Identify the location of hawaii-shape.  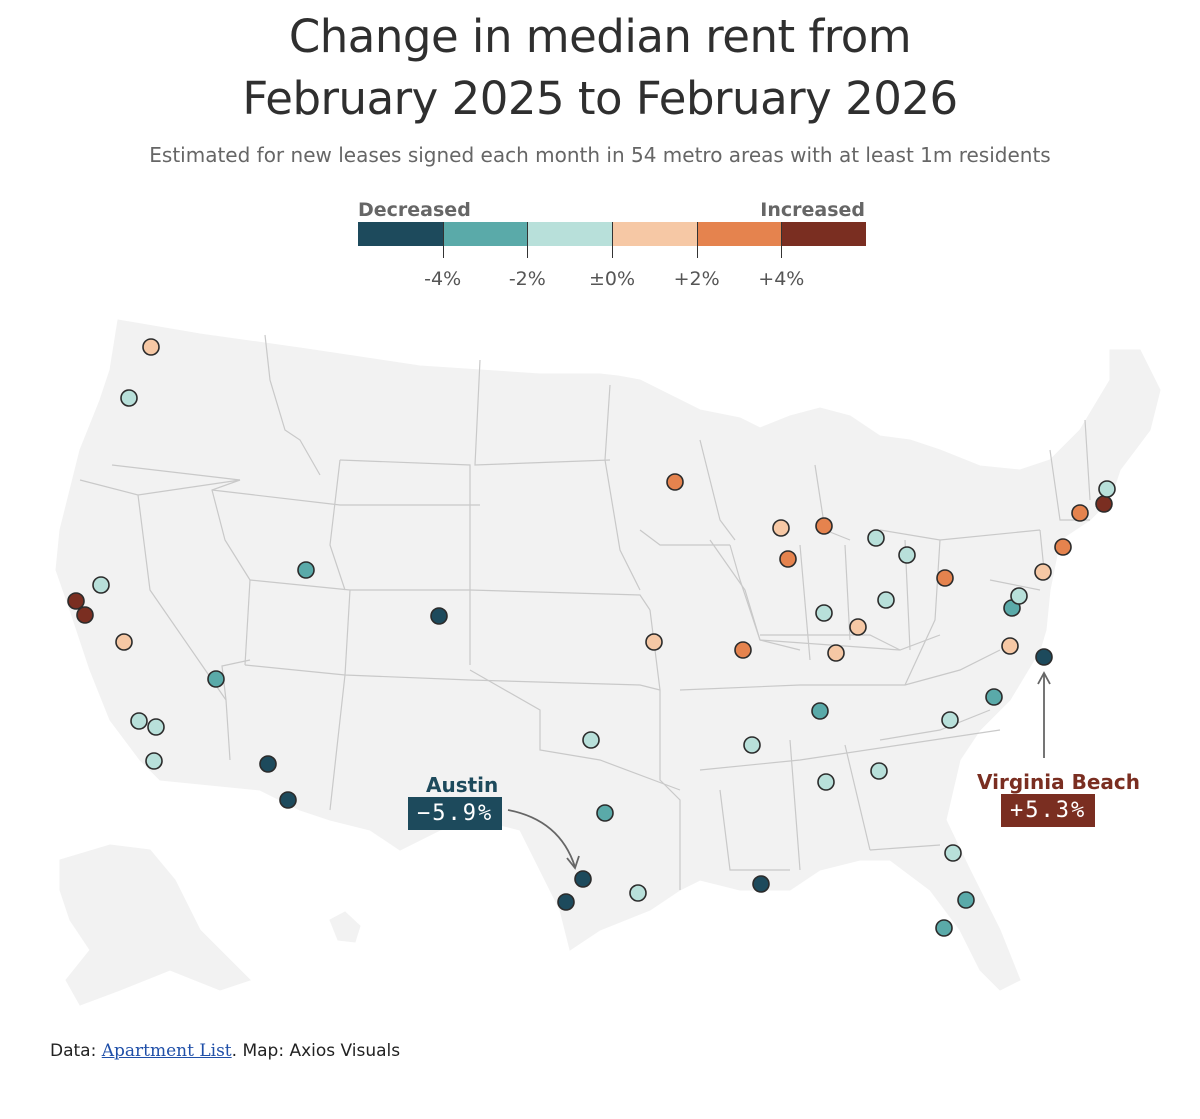
(345, 927).